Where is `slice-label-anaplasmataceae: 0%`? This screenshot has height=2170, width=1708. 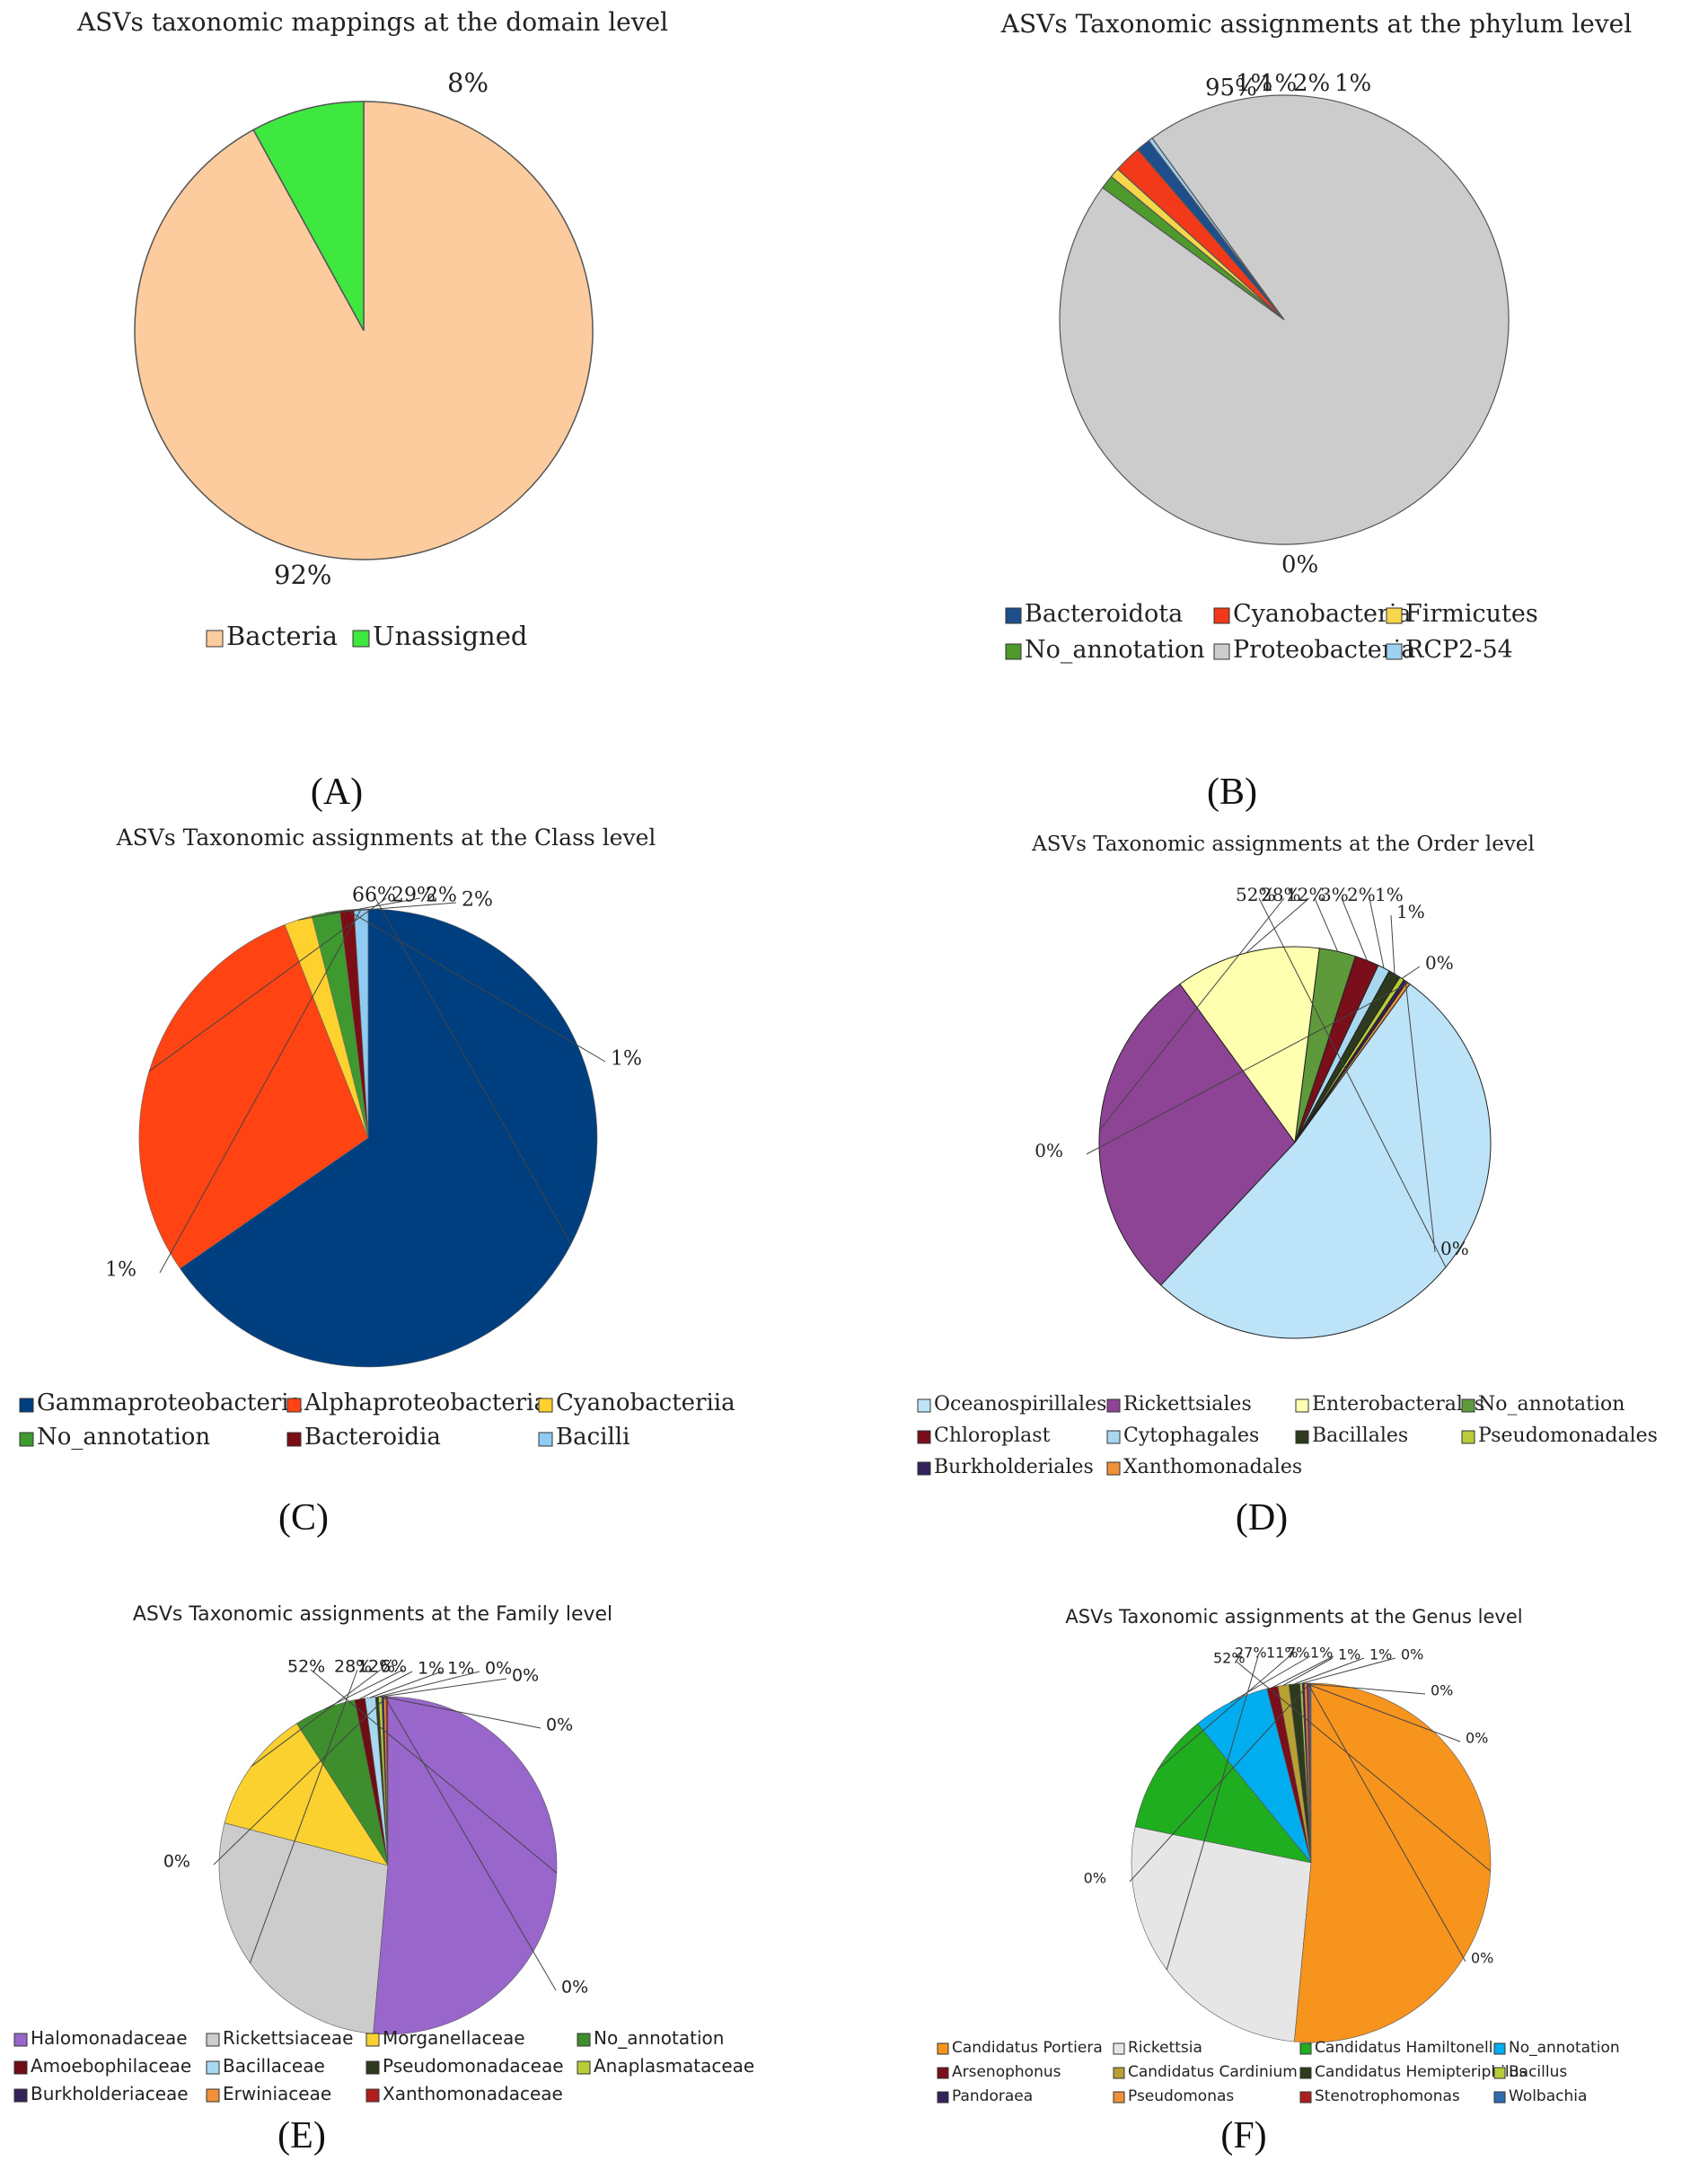
slice-label-anaplasmataceae: 0% is located at coordinates (525, 1676).